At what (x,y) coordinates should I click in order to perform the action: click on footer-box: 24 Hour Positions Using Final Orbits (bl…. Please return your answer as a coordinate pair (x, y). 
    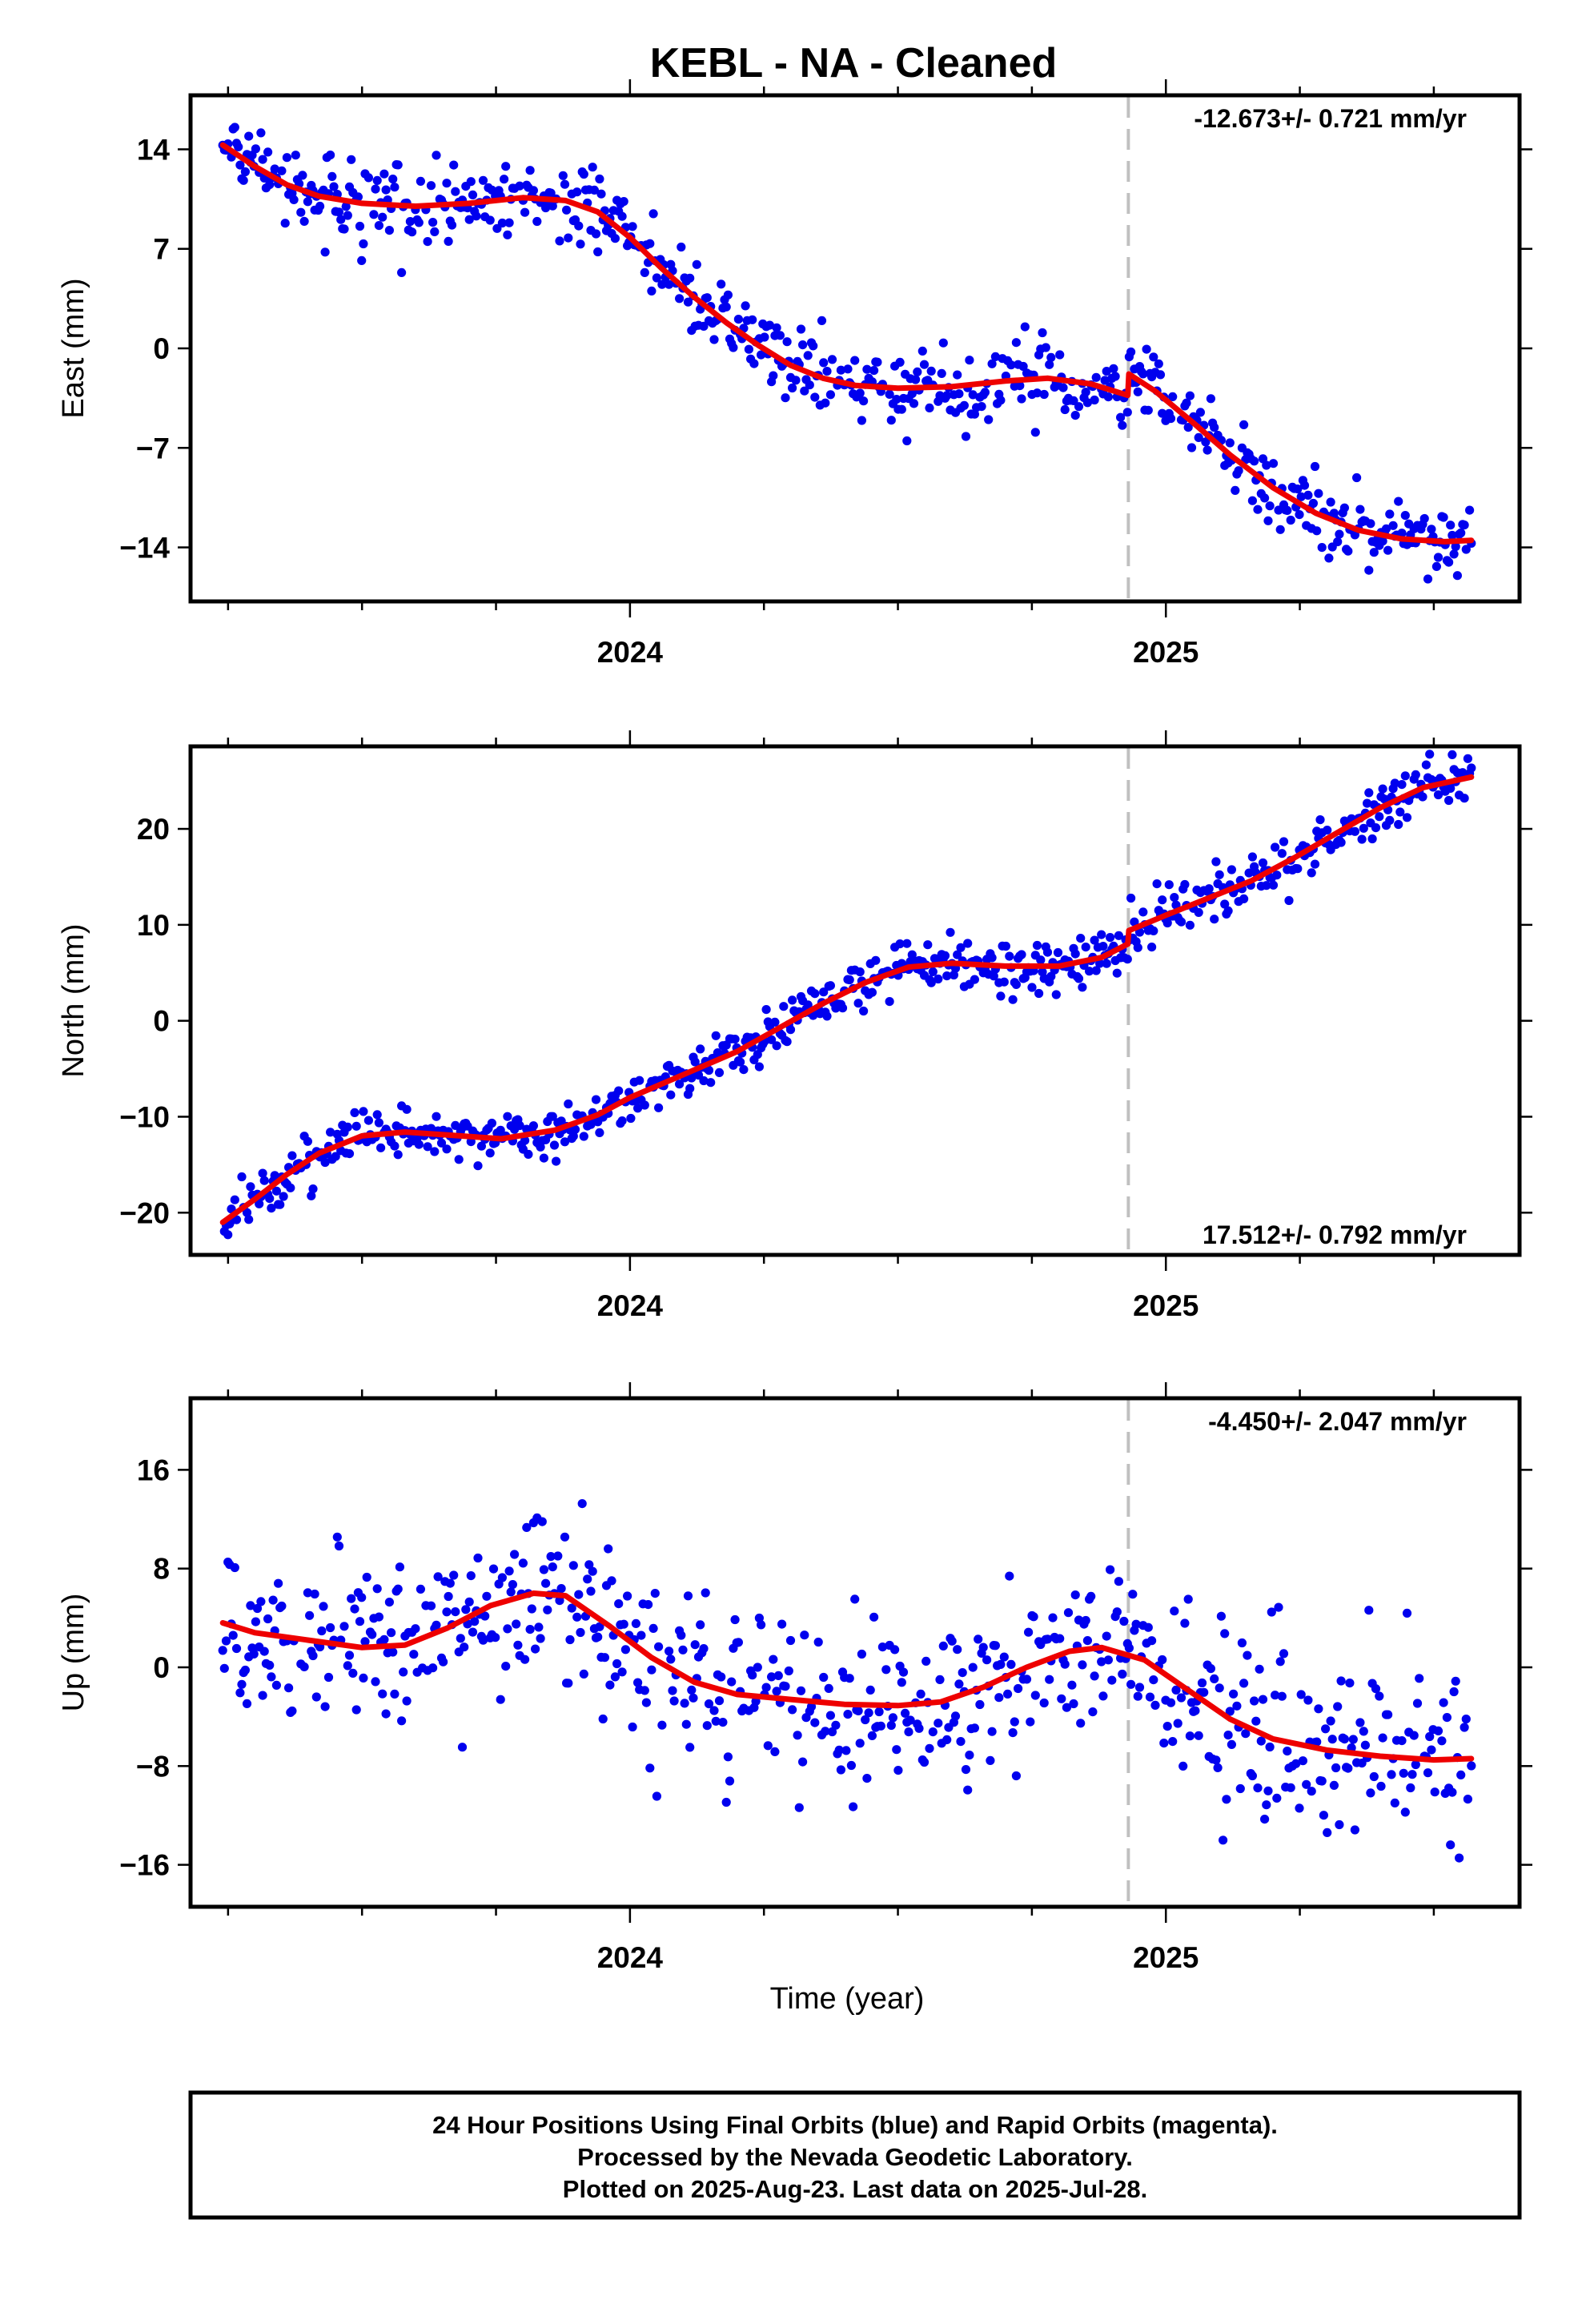
    Looking at the image, I should click on (855, 2155).